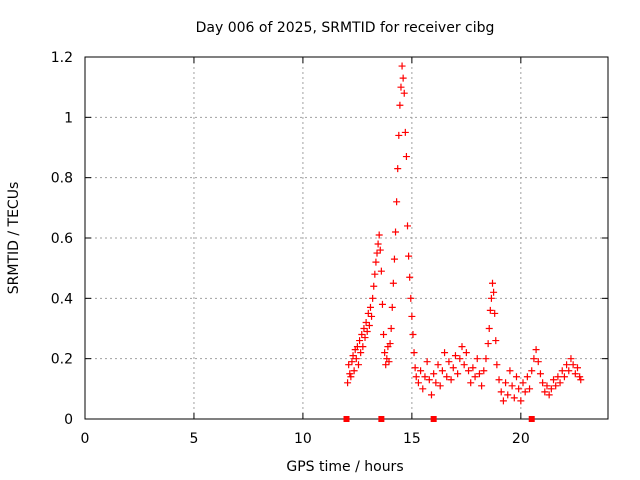 This screenshot has width=640, height=480. Describe the element at coordinates (62, 179) in the screenshot. I see `y-tick-label: 0.8` at that location.